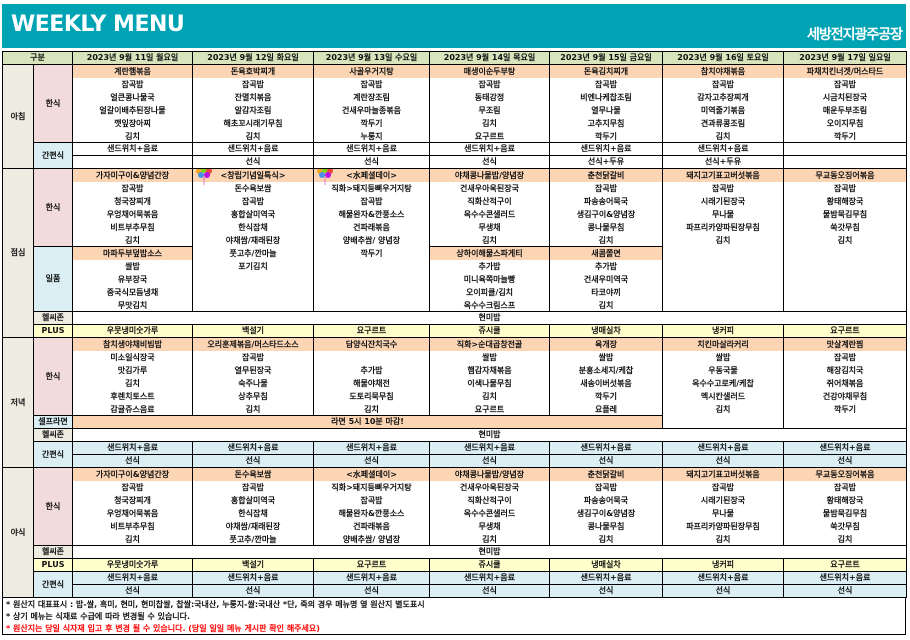 This screenshot has height=640, width=910. Describe the element at coordinates (723, 175) in the screenshot. I see `main-dish: 돼지고기표고버섯볶음` at that location.